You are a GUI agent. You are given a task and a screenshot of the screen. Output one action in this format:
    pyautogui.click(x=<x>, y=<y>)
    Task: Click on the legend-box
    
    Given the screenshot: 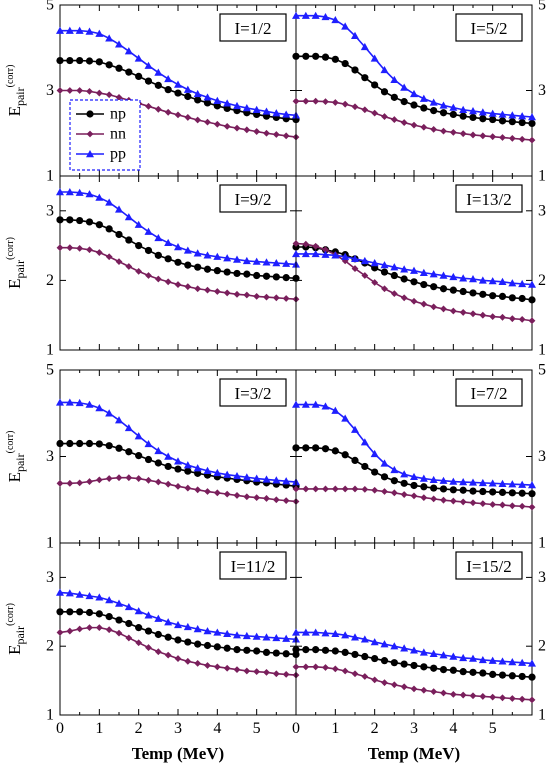 What is the action you would take?
    pyautogui.click(x=105, y=135)
    